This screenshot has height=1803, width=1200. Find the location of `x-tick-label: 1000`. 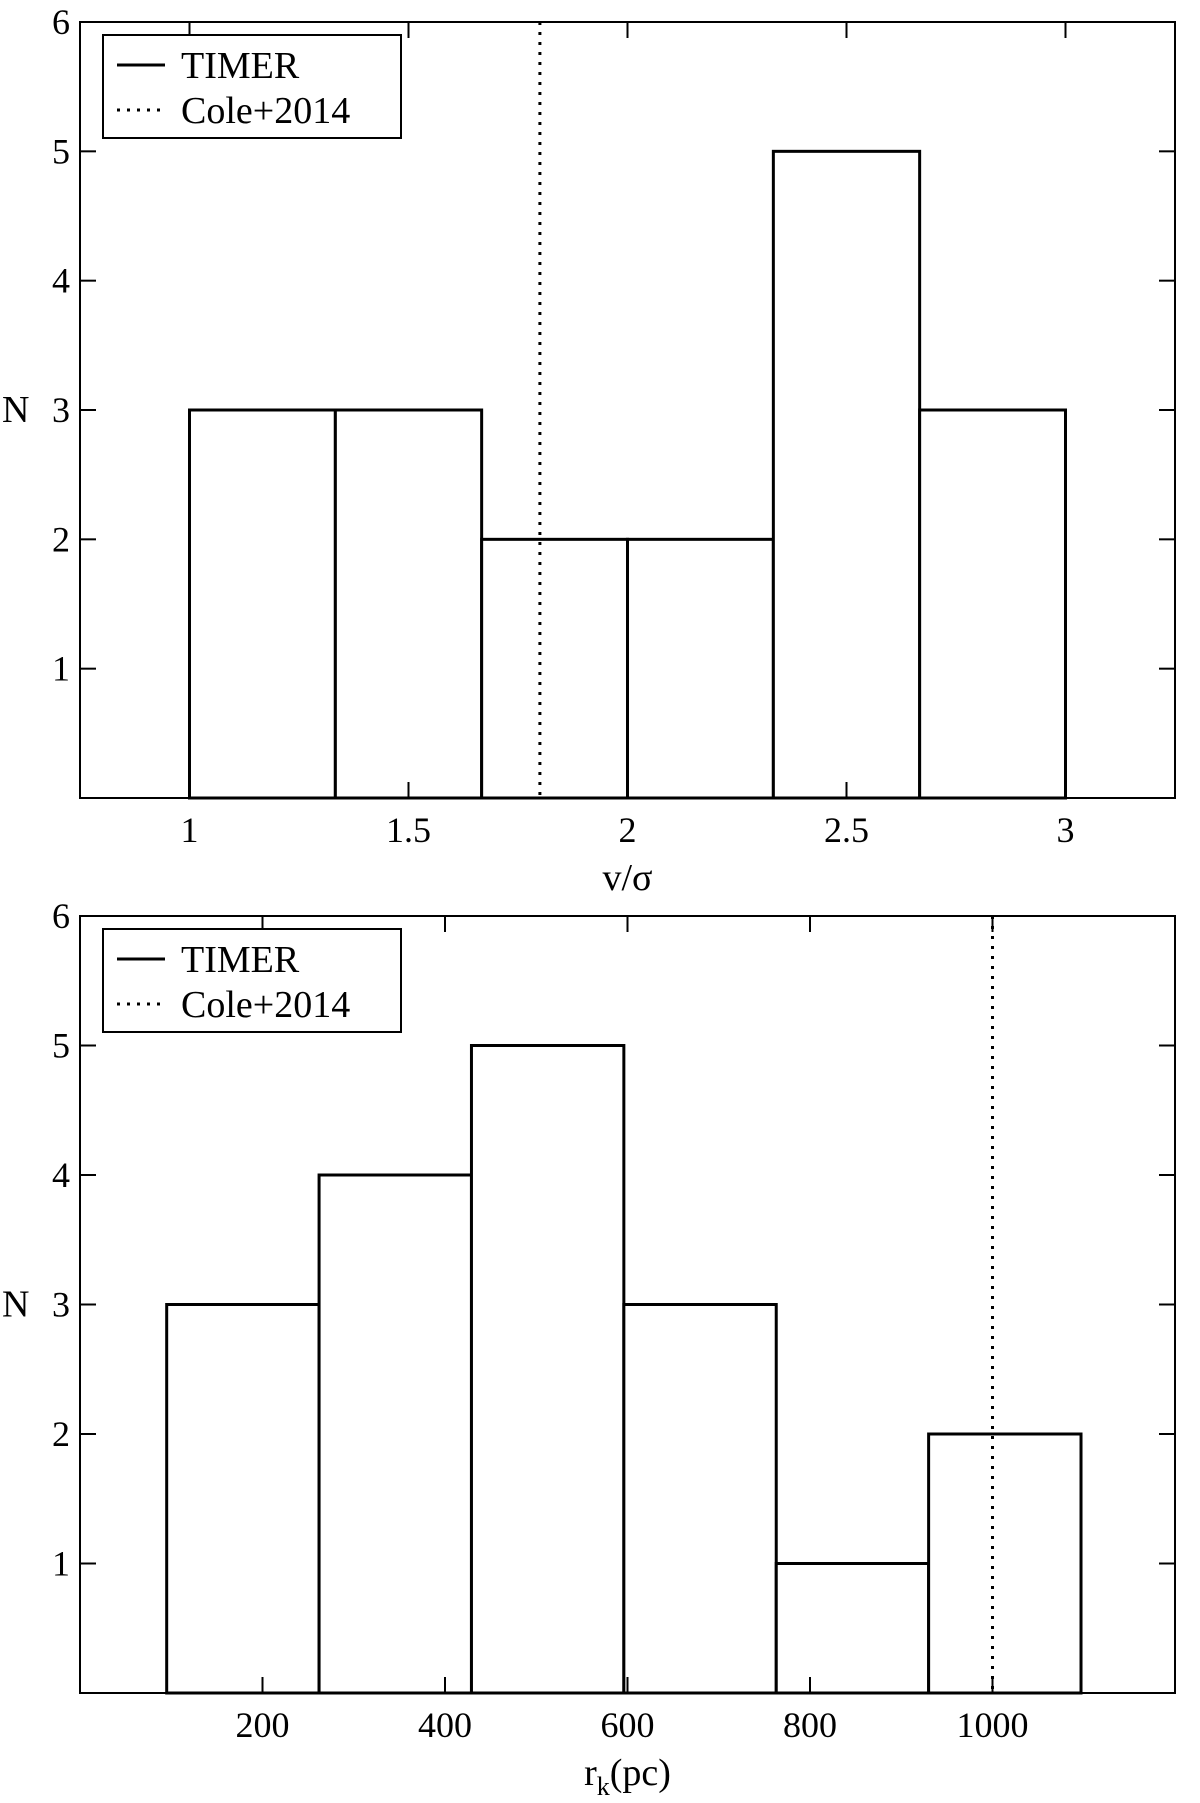

x-tick-label: 1000 is located at coordinates (993, 1725).